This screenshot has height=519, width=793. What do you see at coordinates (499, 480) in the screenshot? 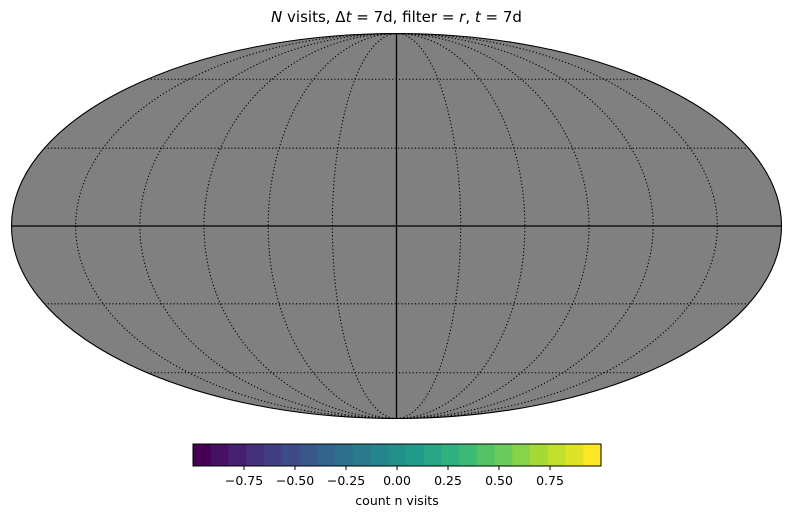
I see `colorbar-tick-label: 0.50` at bounding box center [499, 480].